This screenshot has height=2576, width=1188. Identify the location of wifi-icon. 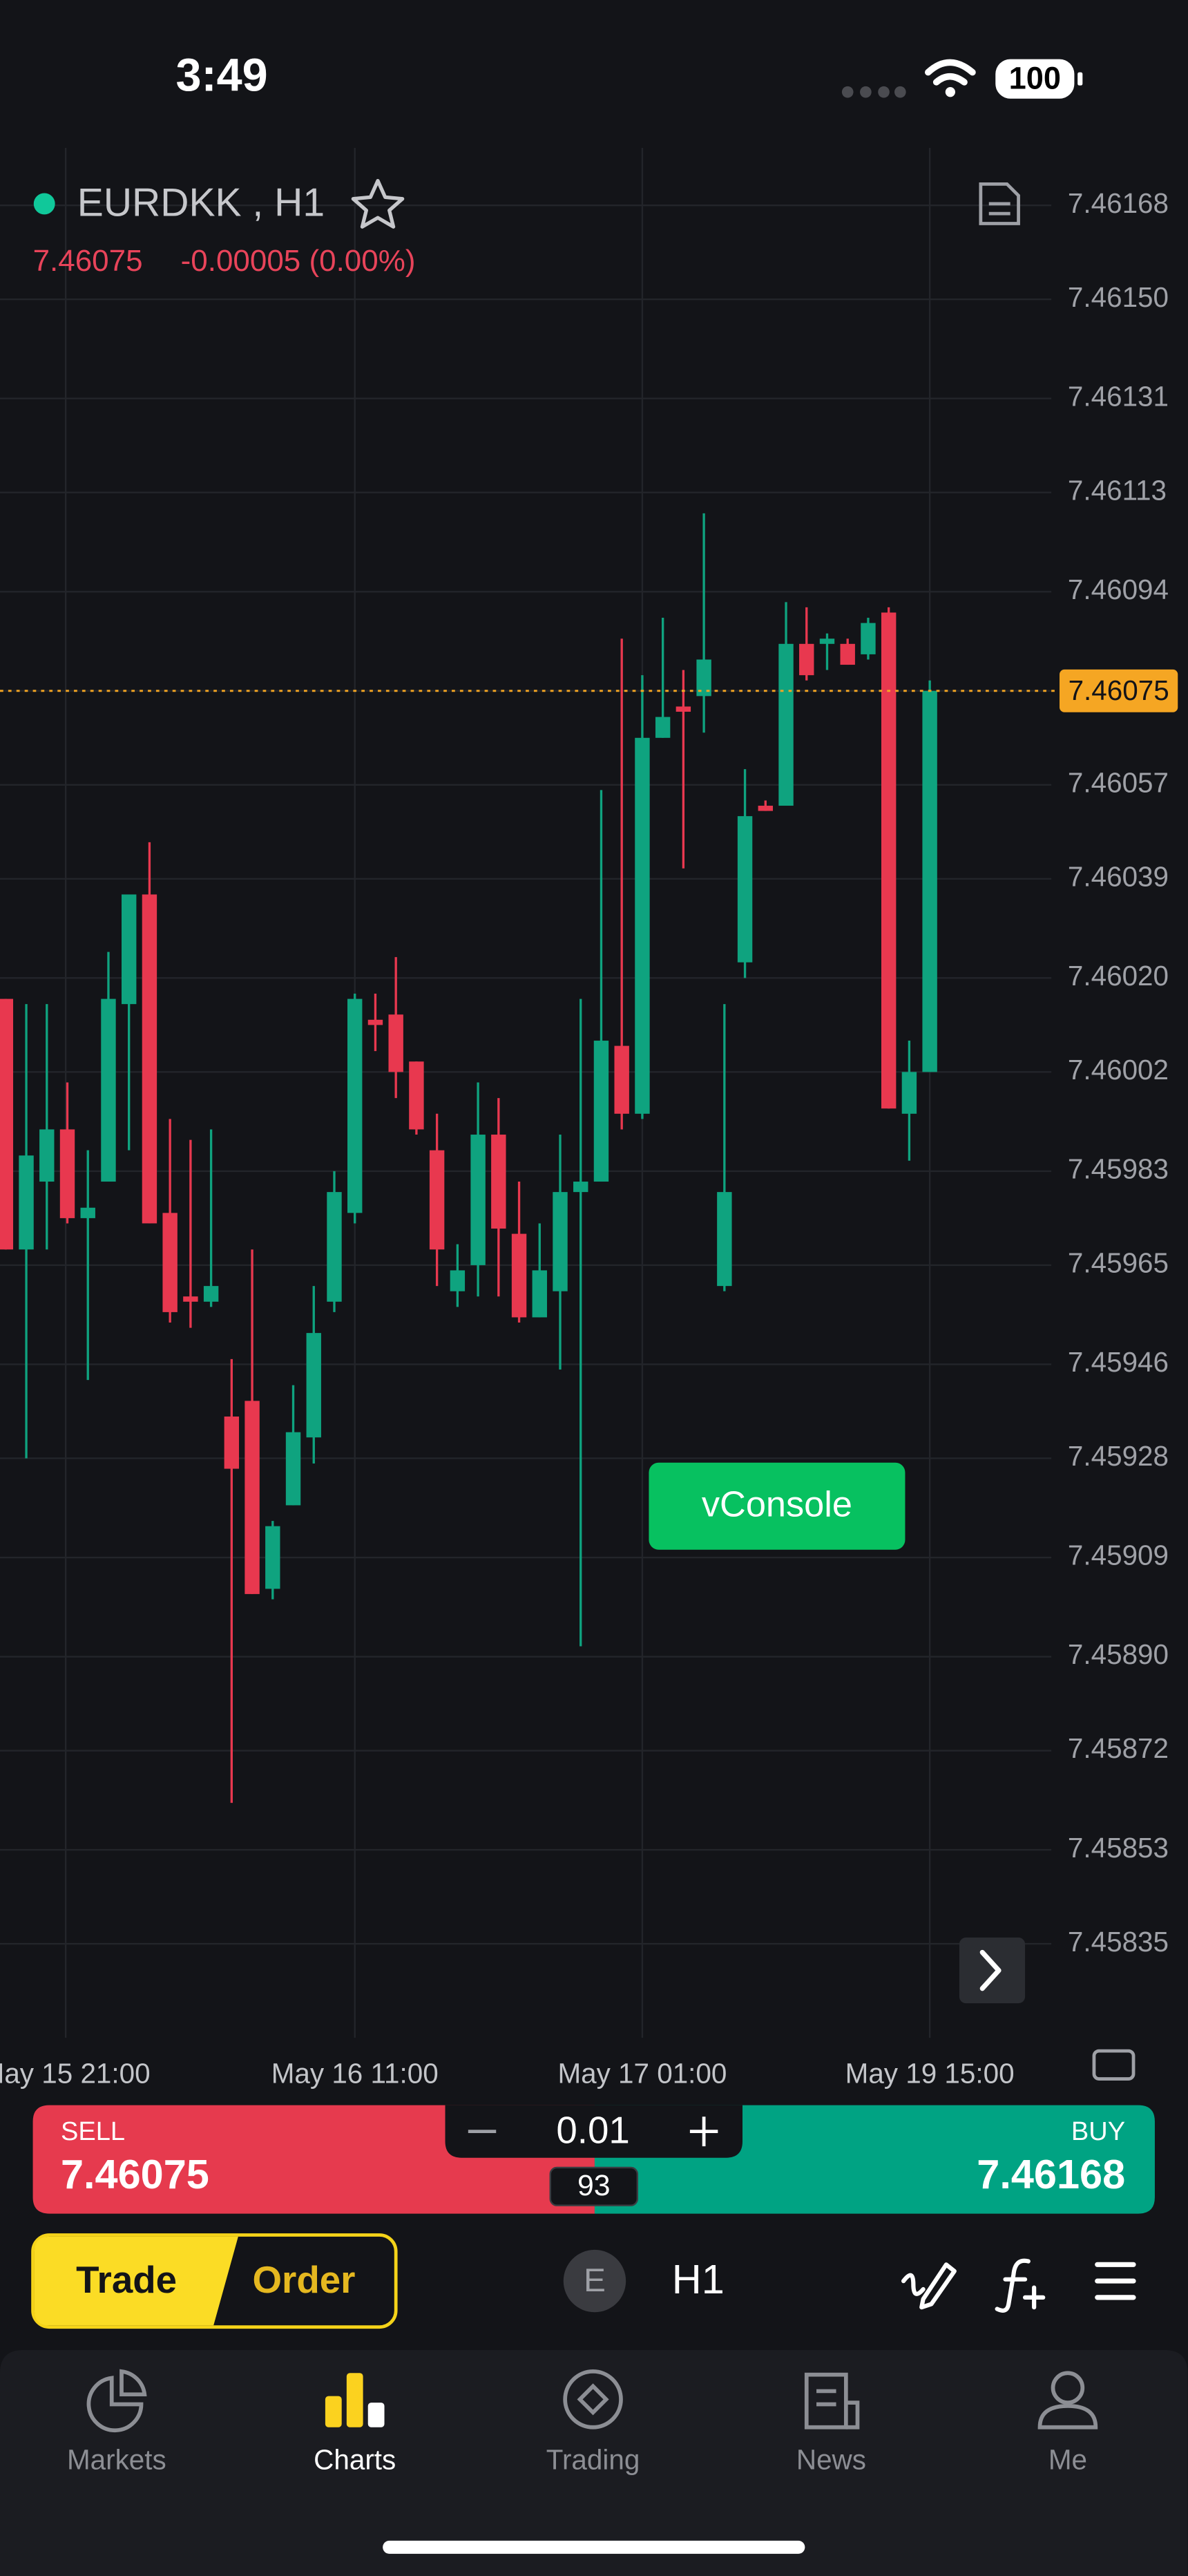
(950, 72).